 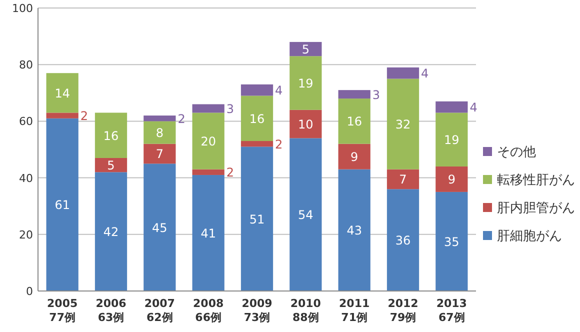 I want to click on data-label: 36, so click(x=403, y=241).